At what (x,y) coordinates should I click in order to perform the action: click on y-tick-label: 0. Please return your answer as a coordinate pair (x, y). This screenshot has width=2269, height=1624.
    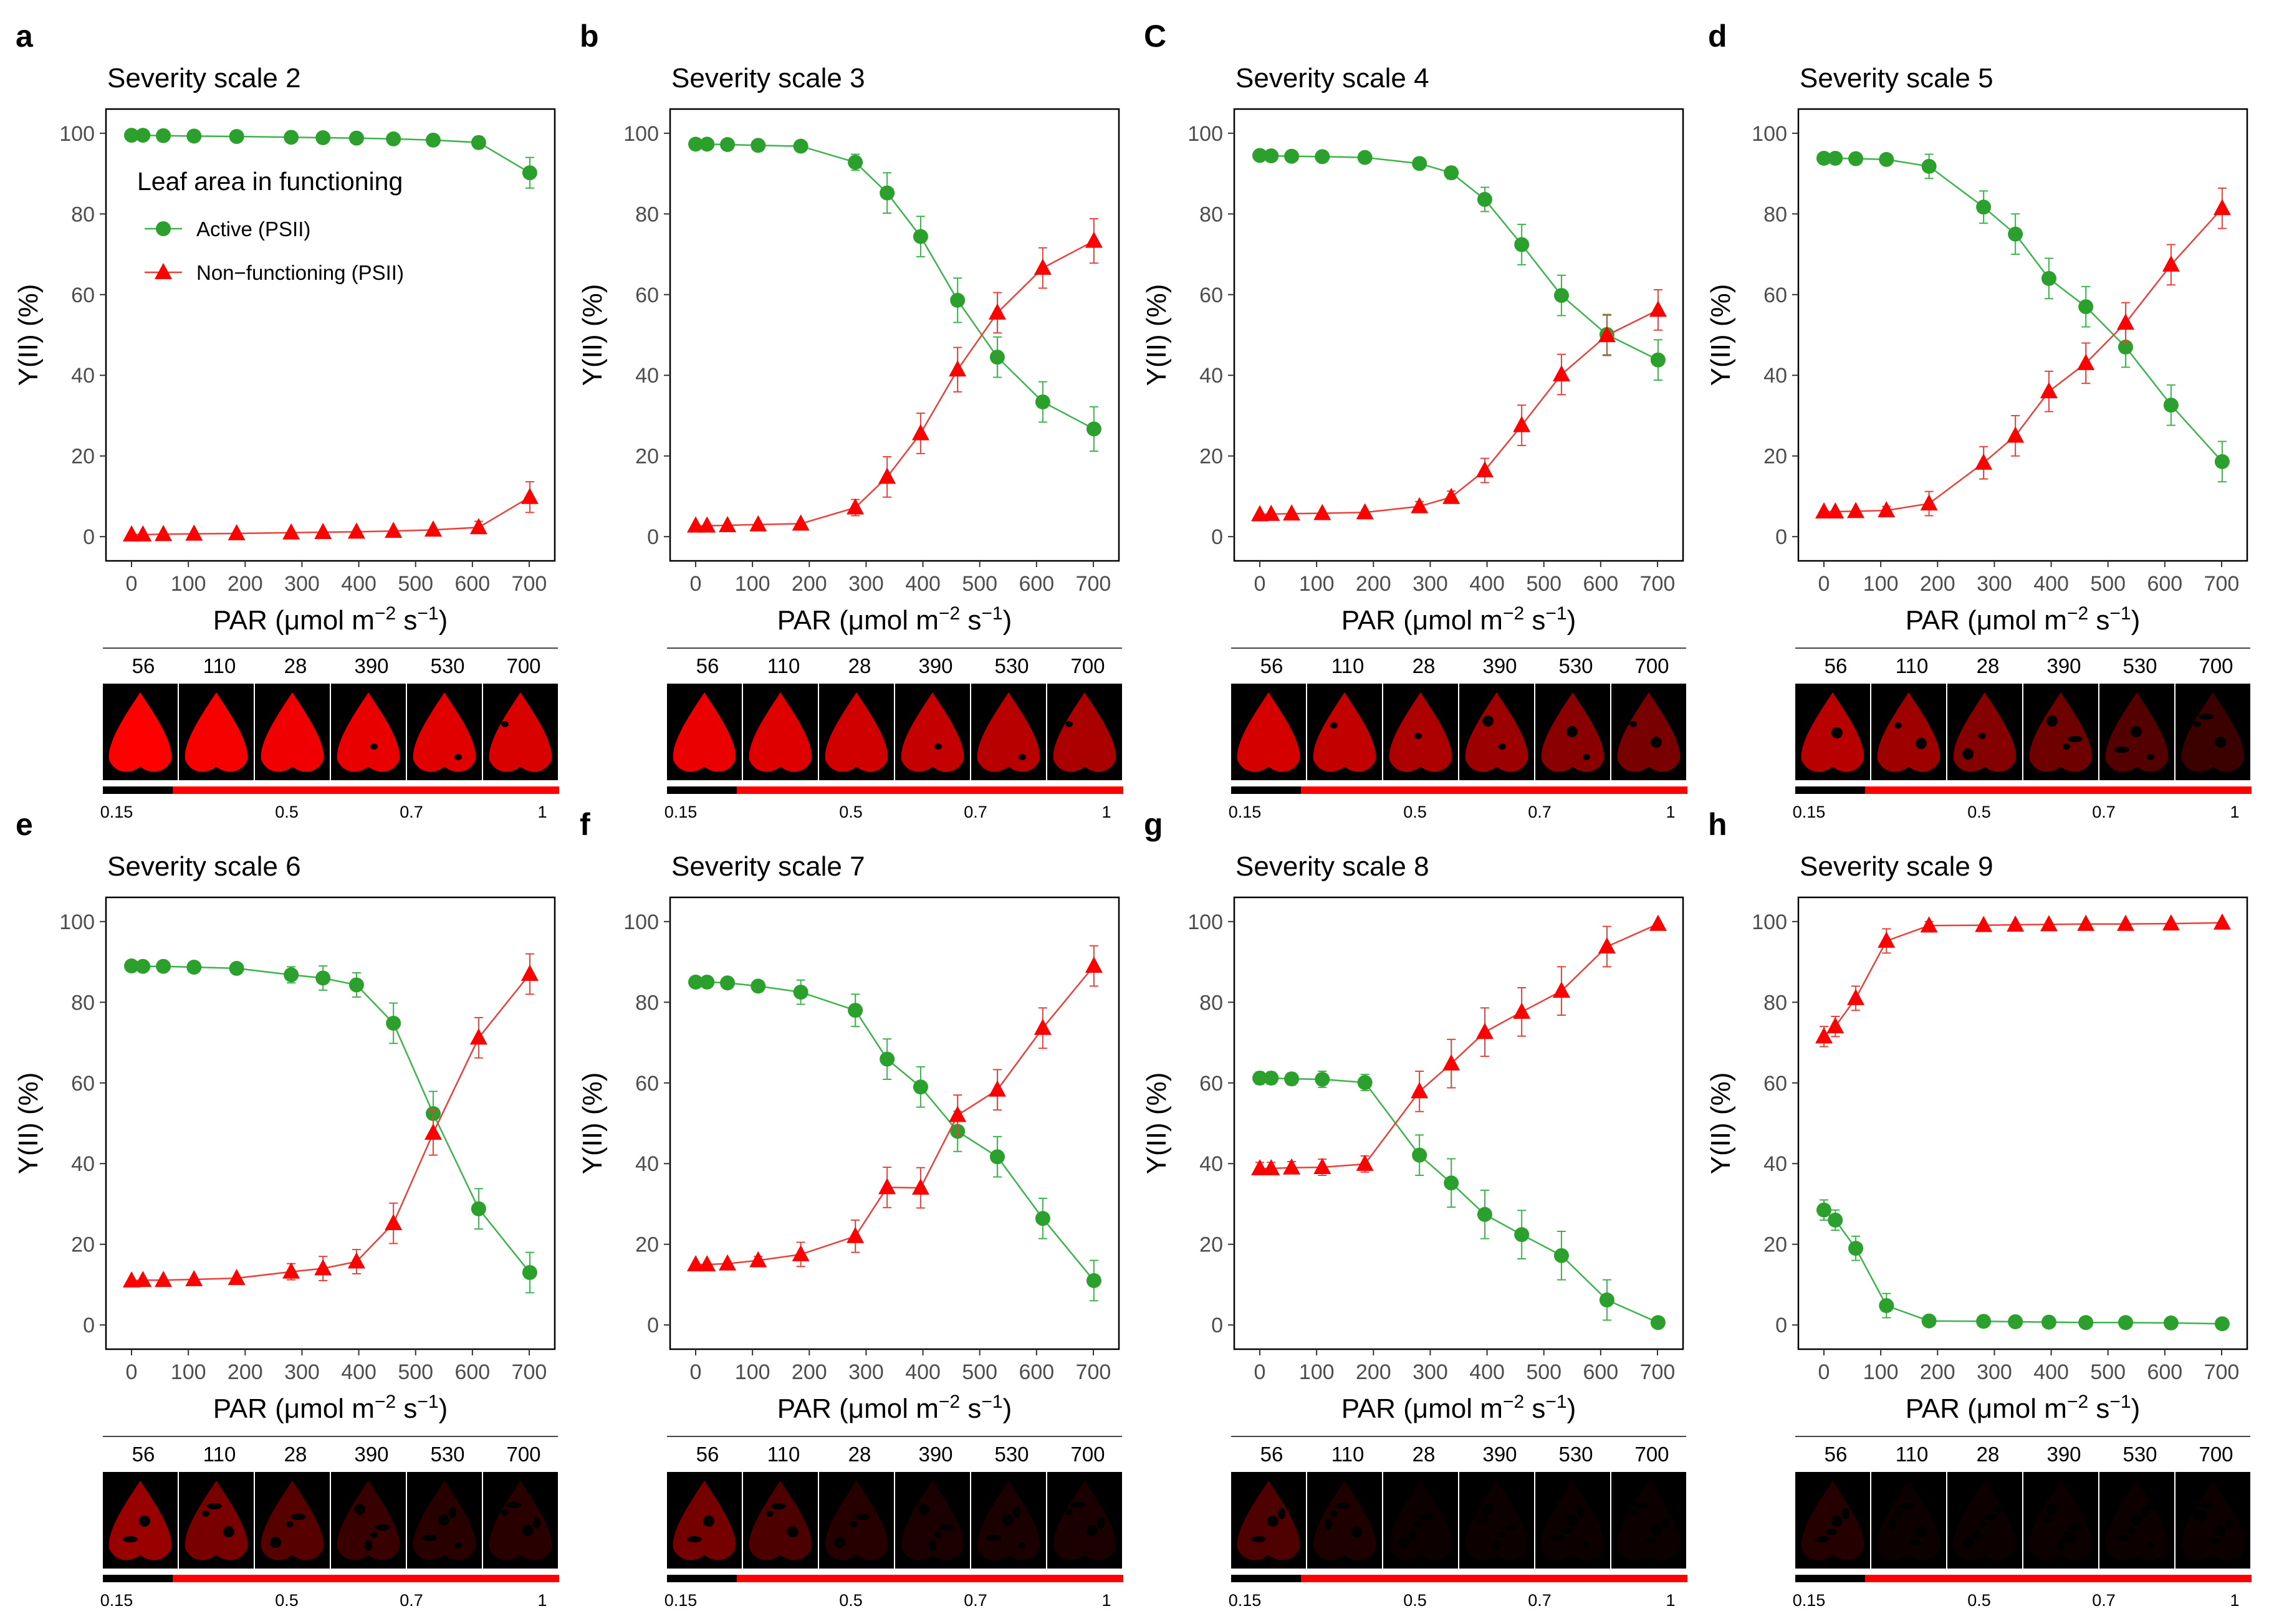
    Looking at the image, I should click on (1217, 537).